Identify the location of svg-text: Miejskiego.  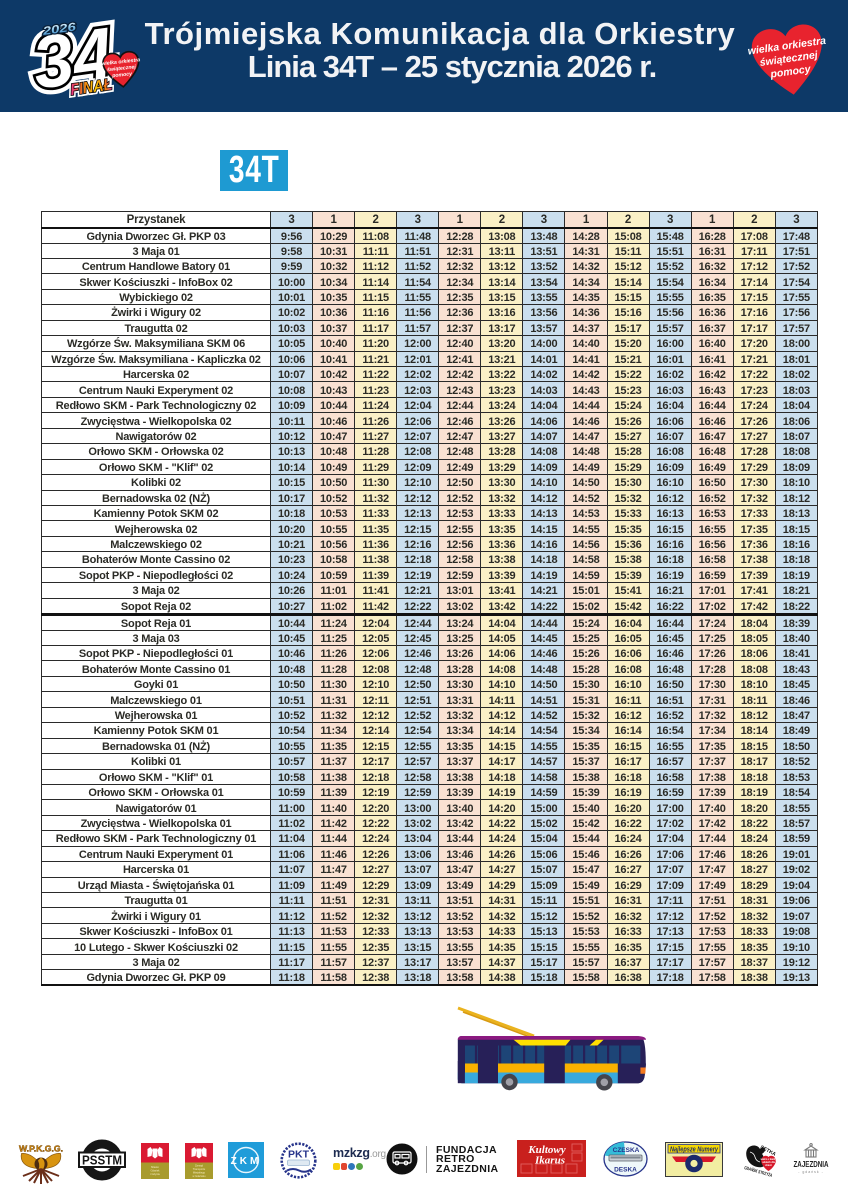
(199, 1172).